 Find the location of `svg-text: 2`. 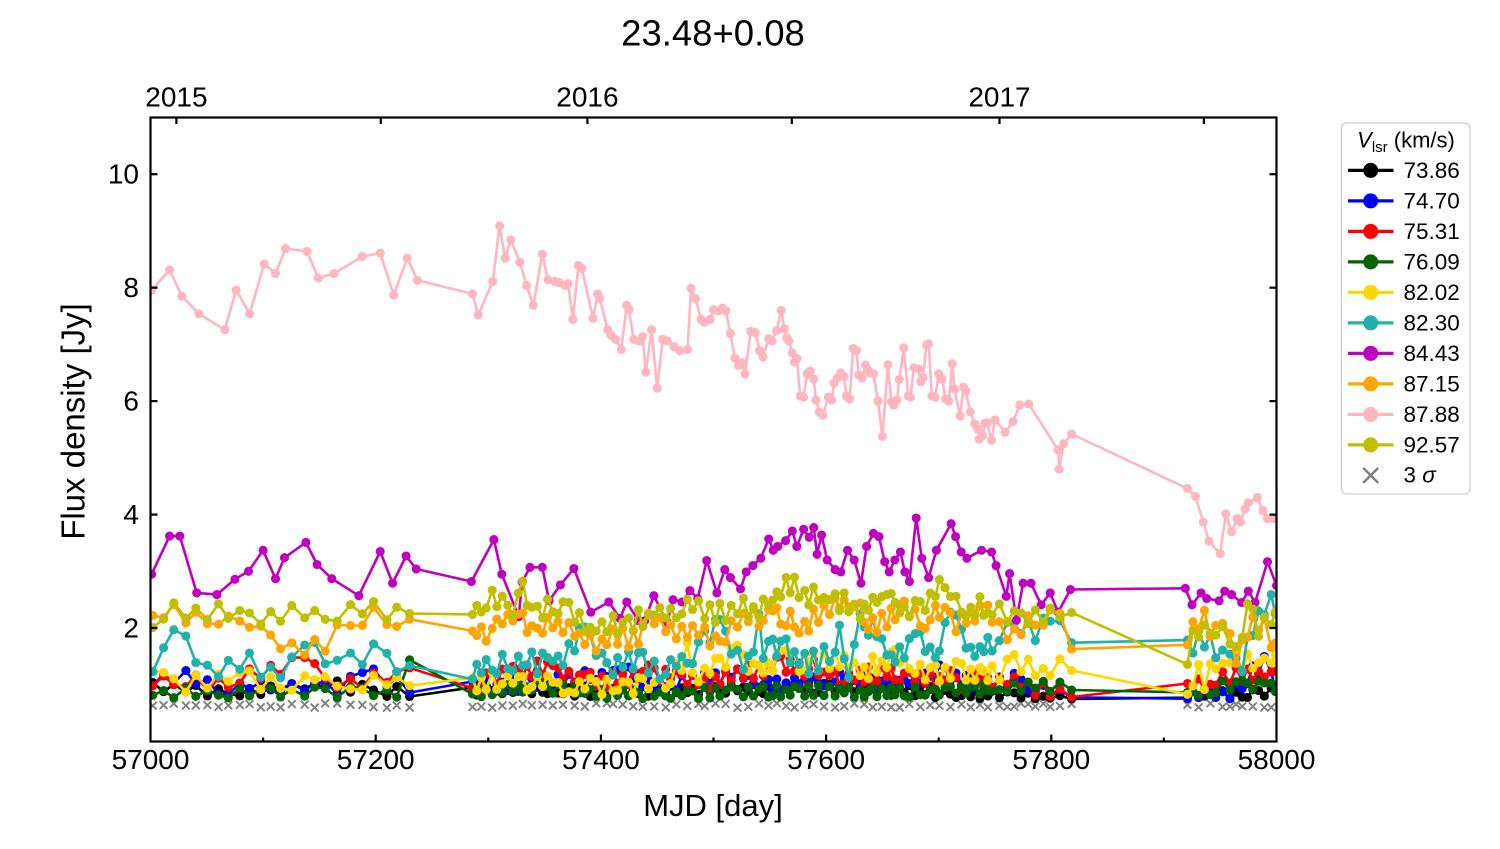

svg-text: 2 is located at coordinates (131, 628).